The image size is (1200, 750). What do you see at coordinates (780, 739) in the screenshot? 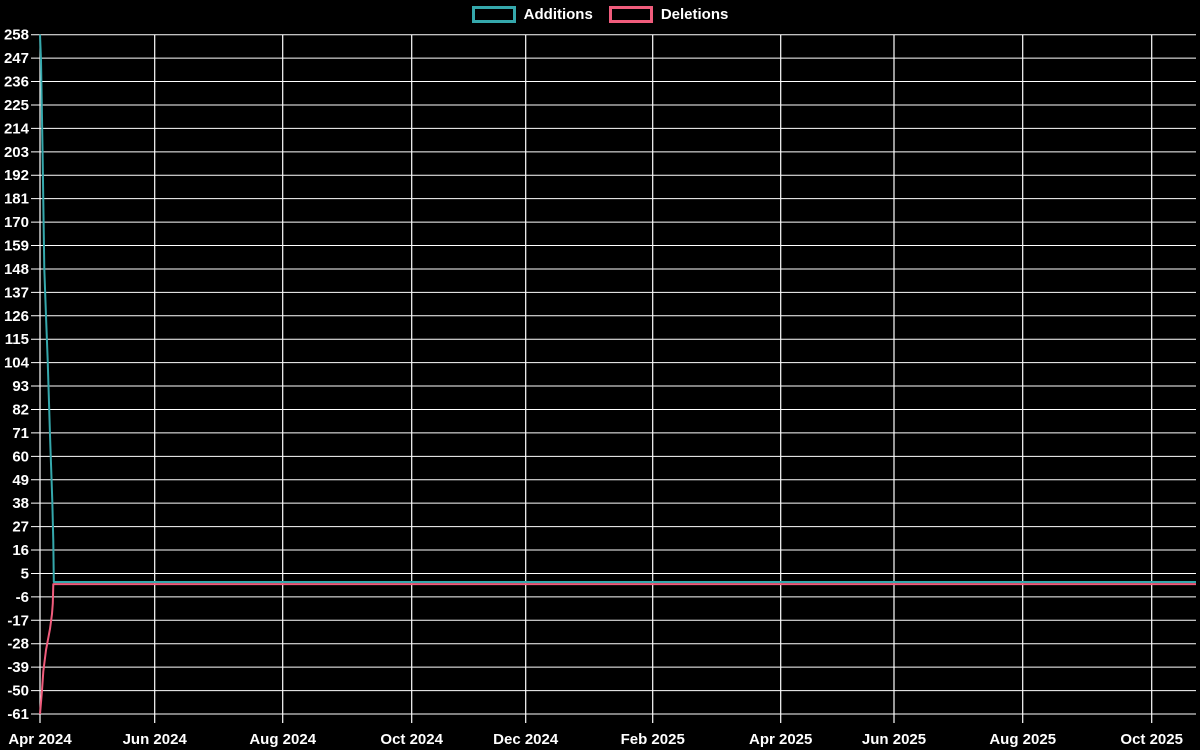
I see `x-tick-label: Apr 2025` at bounding box center [780, 739].